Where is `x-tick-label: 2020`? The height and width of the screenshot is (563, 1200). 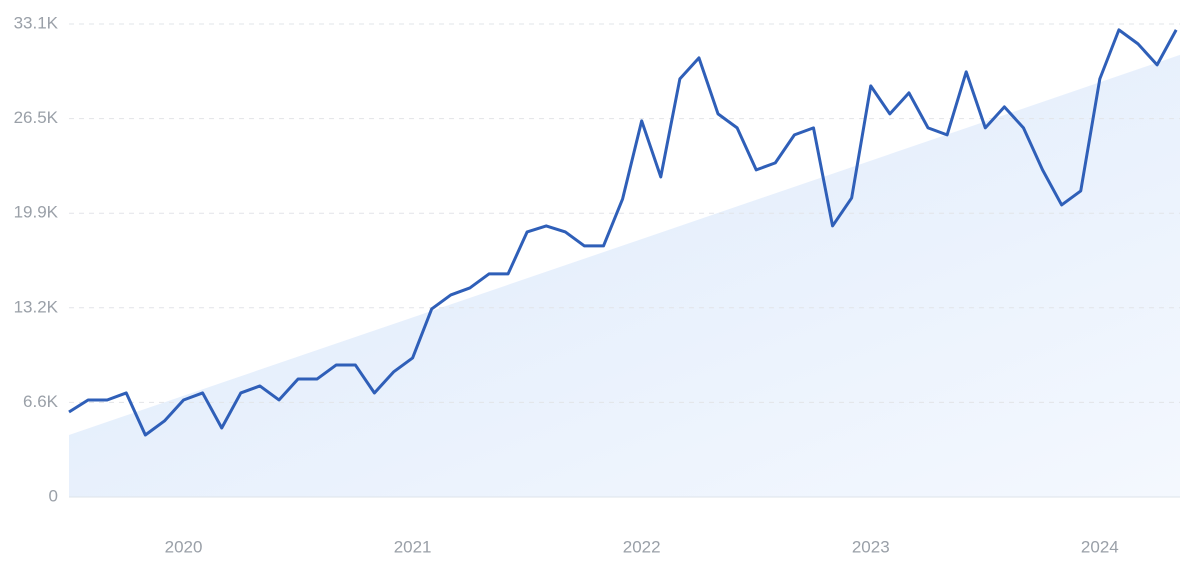 x-tick-label: 2020 is located at coordinates (184, 546).